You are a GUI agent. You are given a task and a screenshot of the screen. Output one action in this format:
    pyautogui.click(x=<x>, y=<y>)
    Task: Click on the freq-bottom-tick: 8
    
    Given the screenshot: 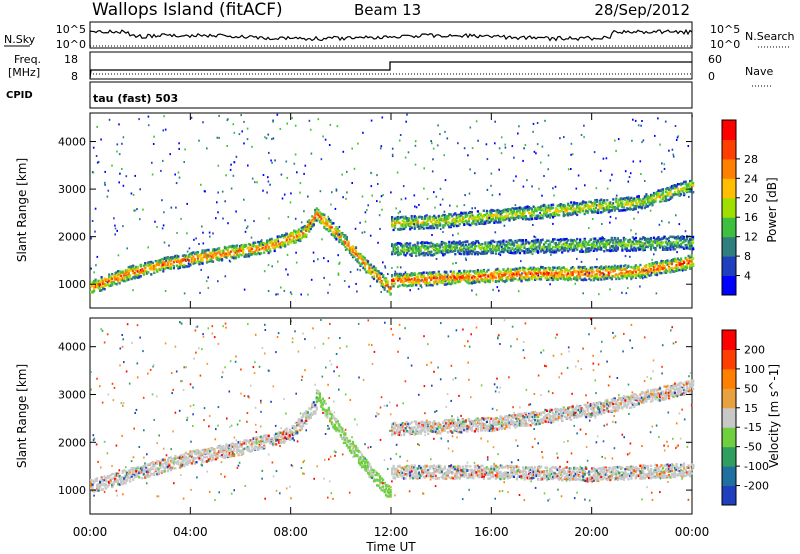 What is the action you would take?
    pyautogui.click(x=74, y=76)
    